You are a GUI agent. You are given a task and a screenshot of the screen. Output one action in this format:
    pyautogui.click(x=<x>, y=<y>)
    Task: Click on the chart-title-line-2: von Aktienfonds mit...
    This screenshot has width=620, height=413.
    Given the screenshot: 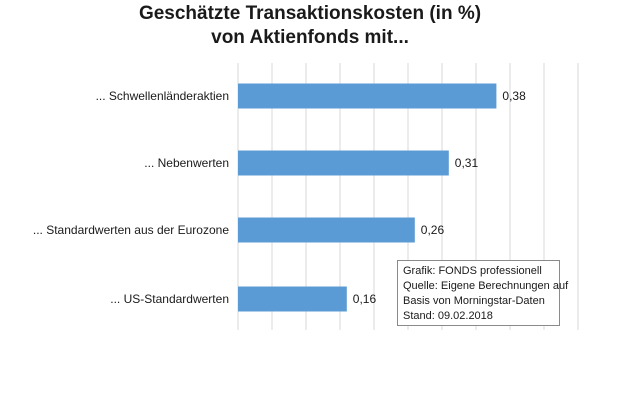 What is the action you would take?
    pyautogui.click(x=310, y=37)
    